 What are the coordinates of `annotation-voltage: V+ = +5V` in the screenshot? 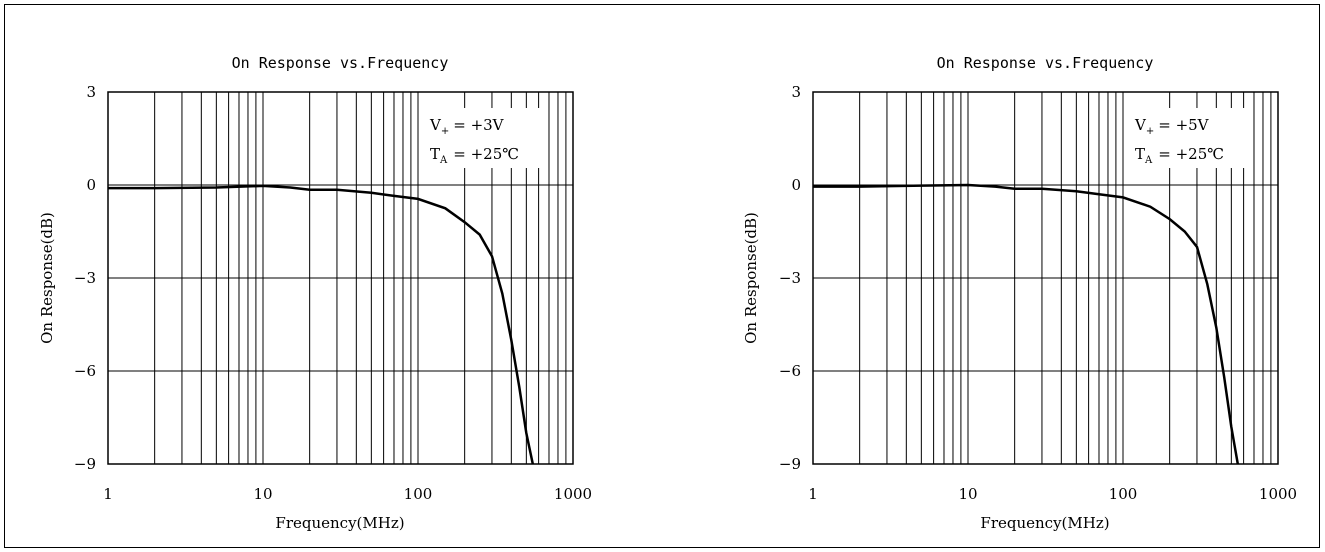 It's located at (1172, 126).